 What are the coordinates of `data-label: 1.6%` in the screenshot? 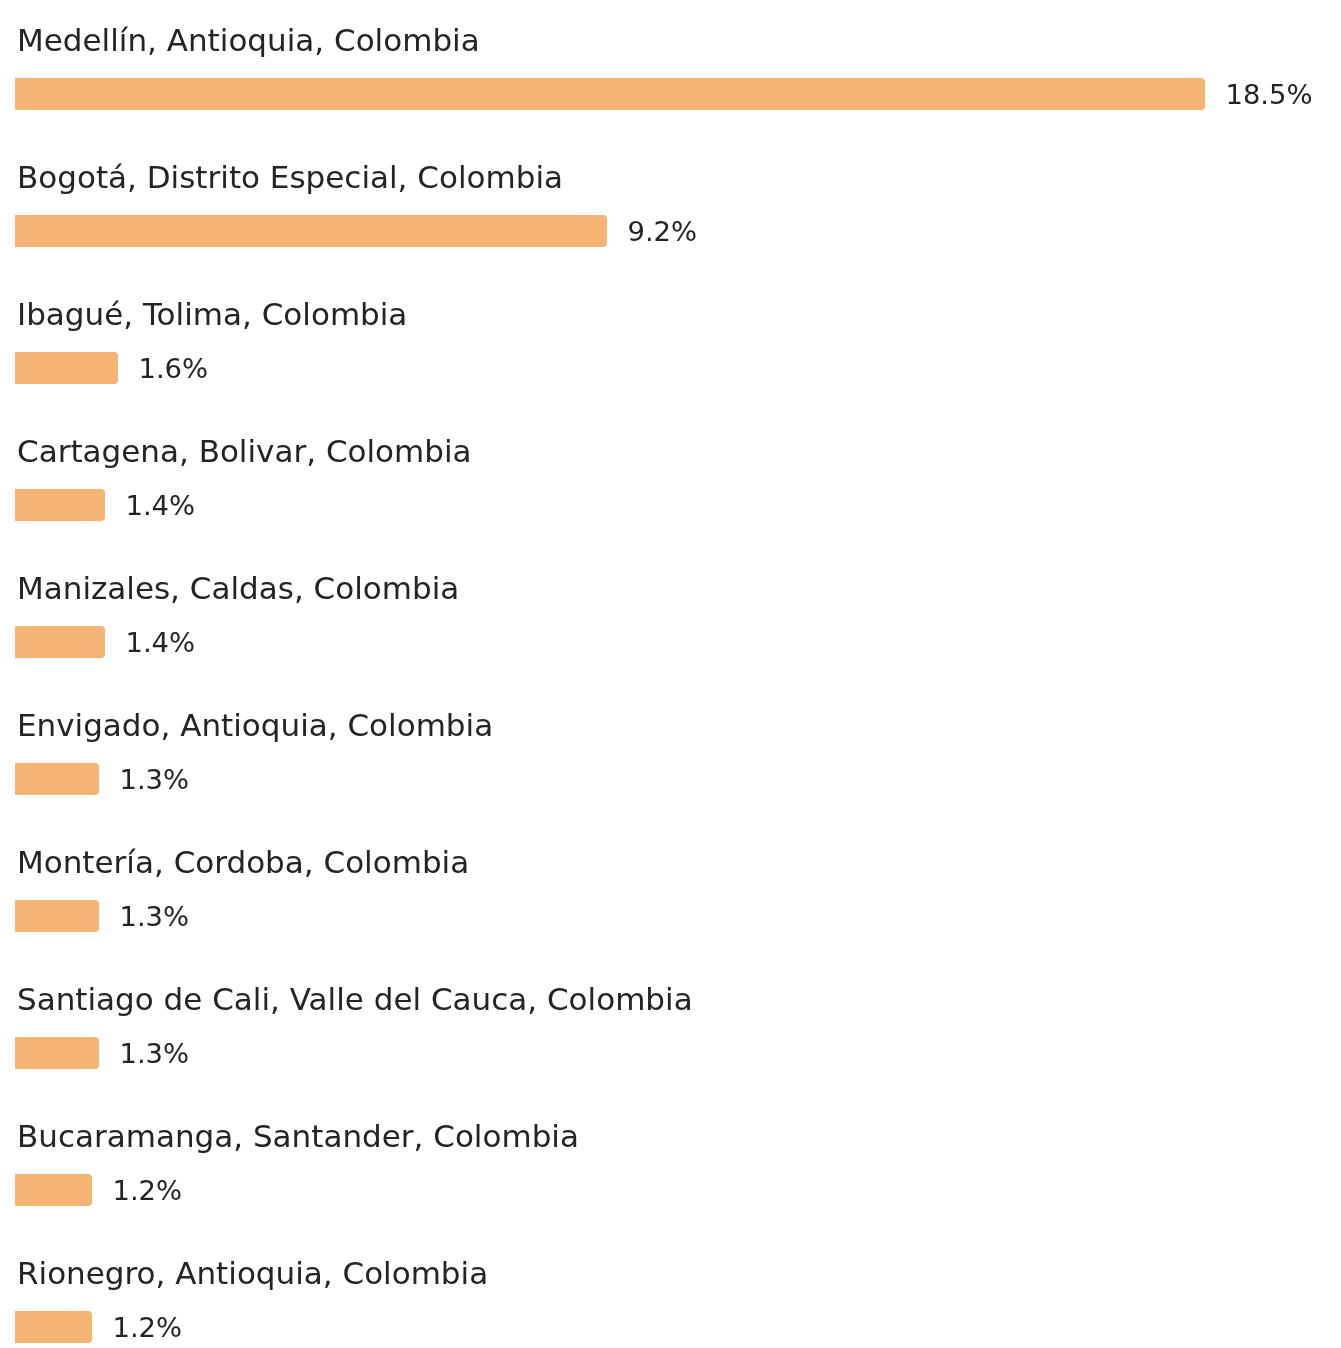 It's located at (165, 368).